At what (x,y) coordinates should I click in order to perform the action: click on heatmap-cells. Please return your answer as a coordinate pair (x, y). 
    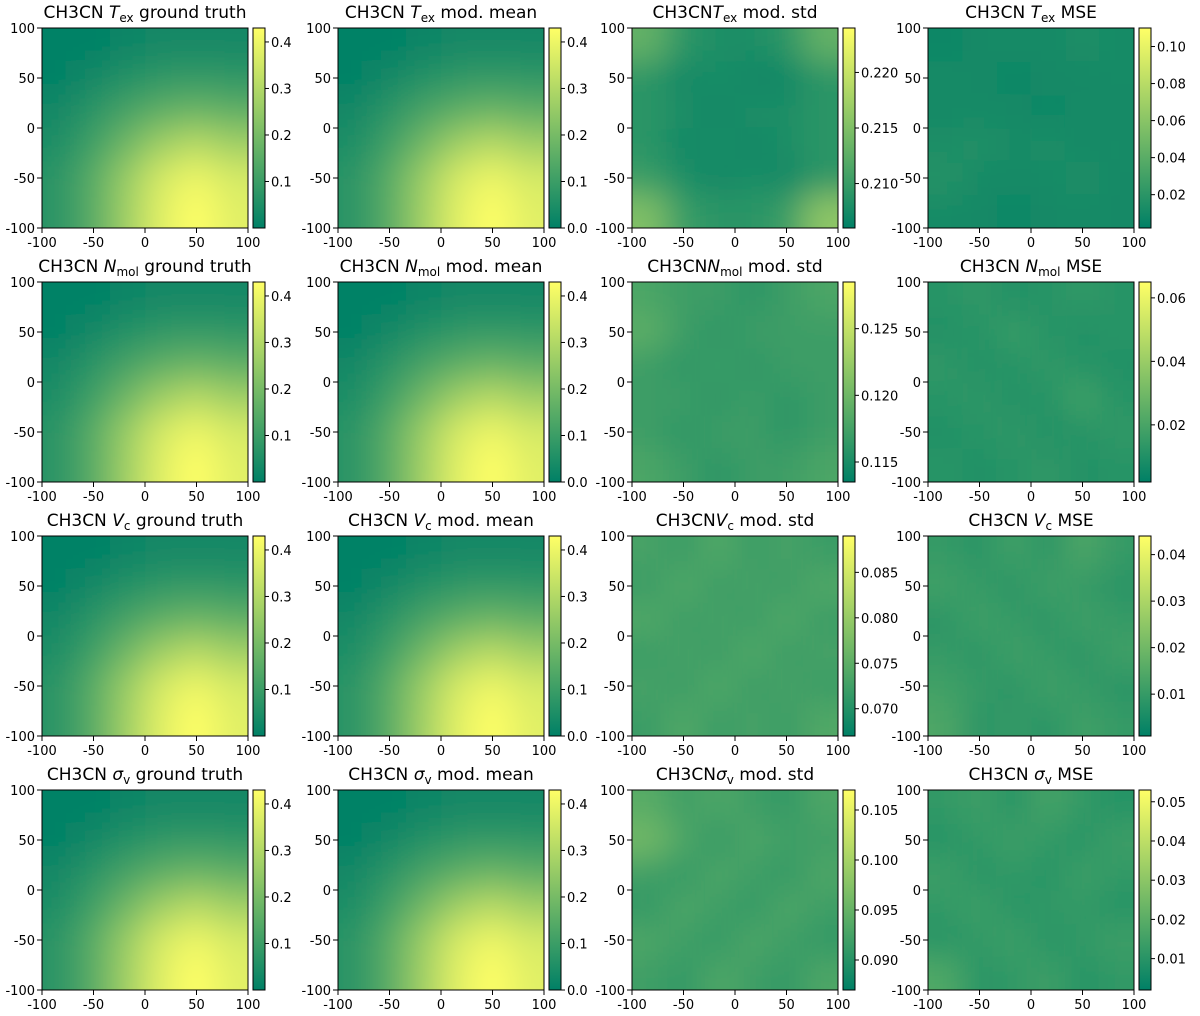
    Looking at the image, I should click on (441, 128).